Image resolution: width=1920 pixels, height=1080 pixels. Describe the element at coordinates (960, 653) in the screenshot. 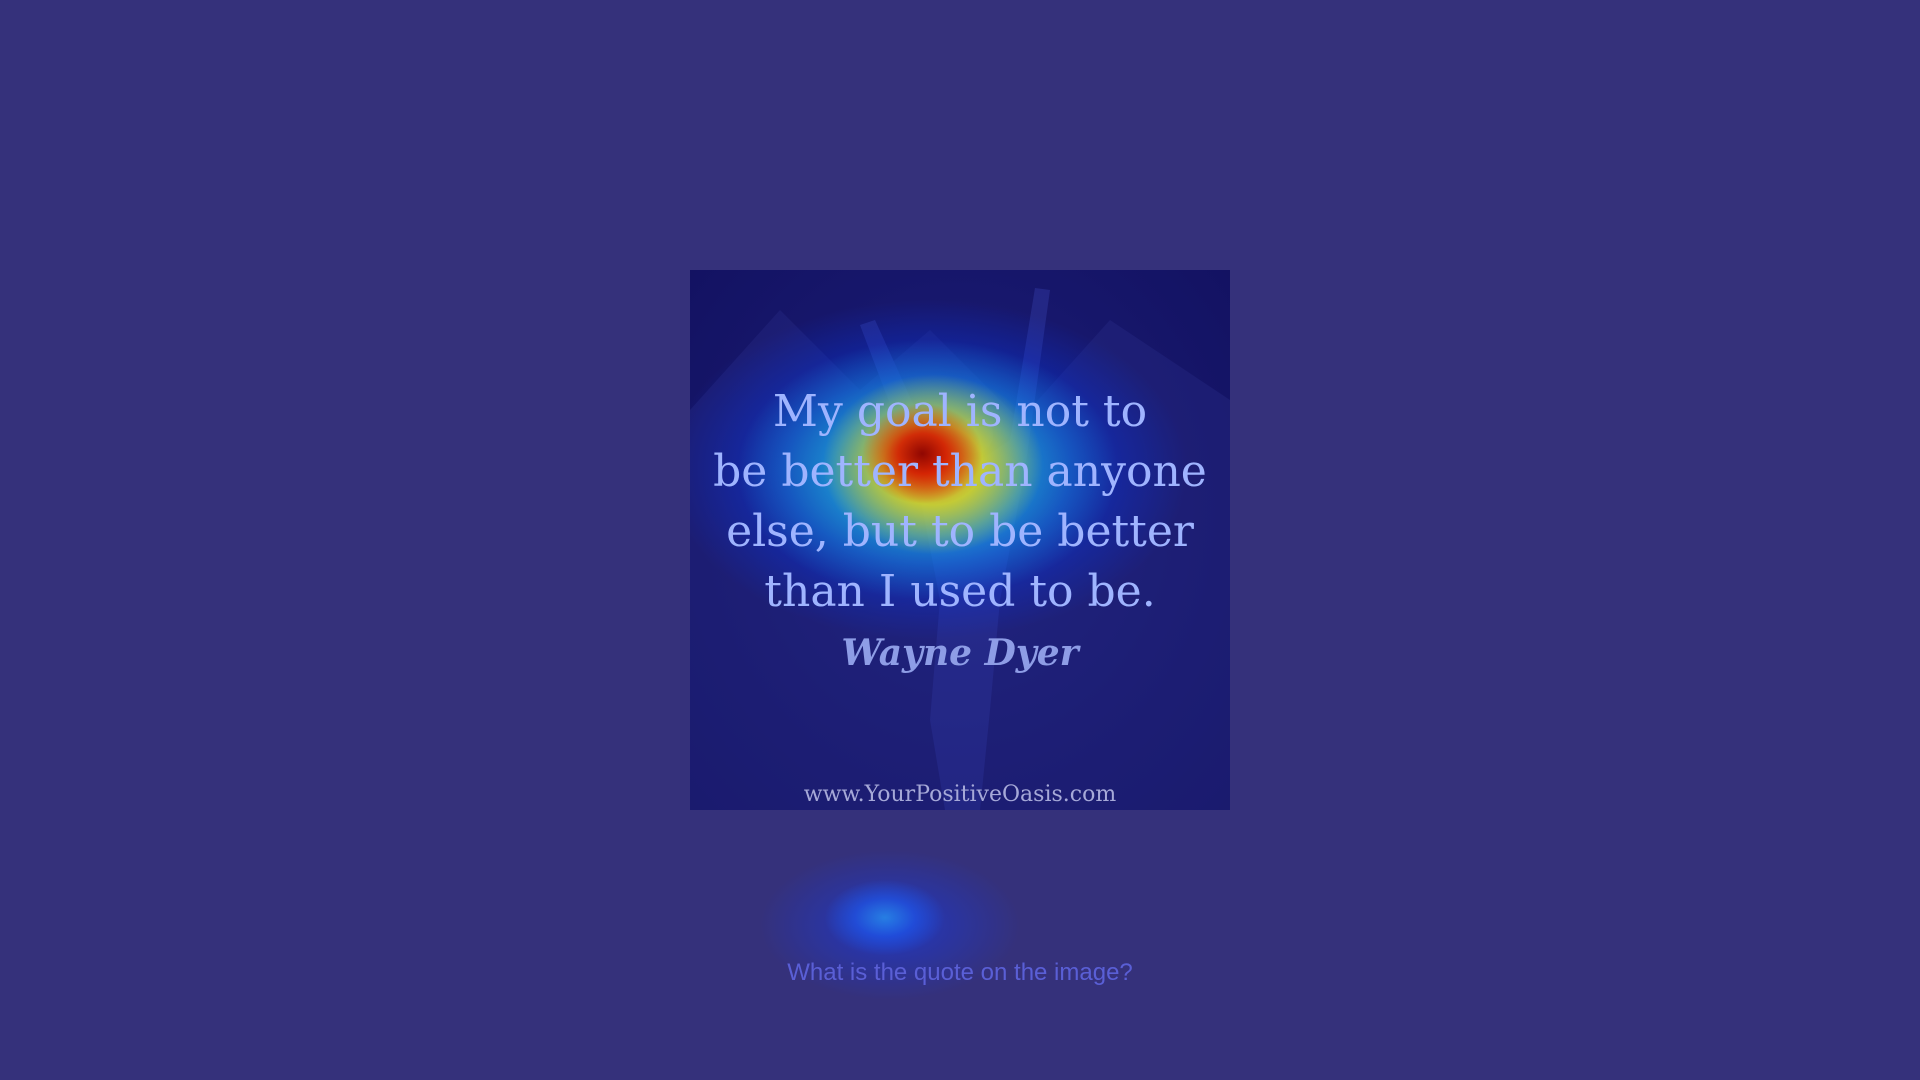

I see `quote-author: Wayne Dyer` at that location.